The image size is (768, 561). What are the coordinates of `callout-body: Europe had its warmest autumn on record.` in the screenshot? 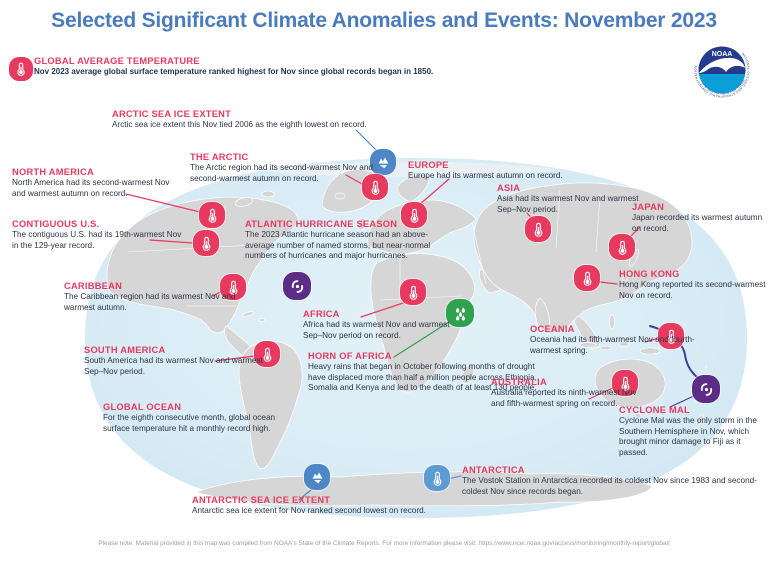 It's located at (485, 175).